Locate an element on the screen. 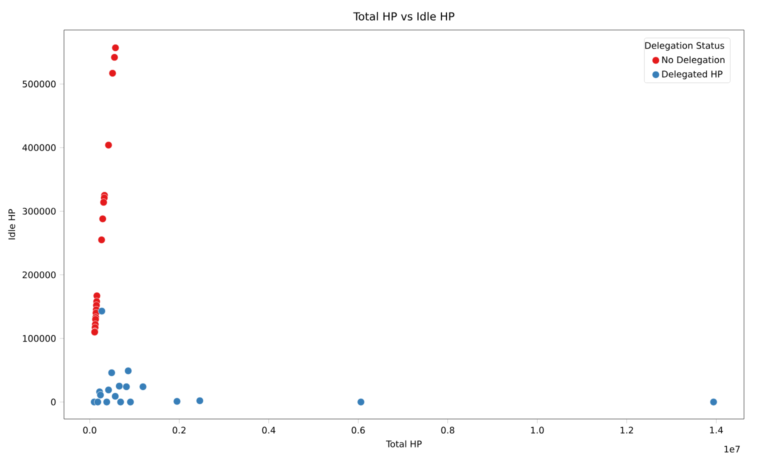 This screenshot has height=459, width=768. y-tick-label: 200000 is located at coordinates (39, 274).